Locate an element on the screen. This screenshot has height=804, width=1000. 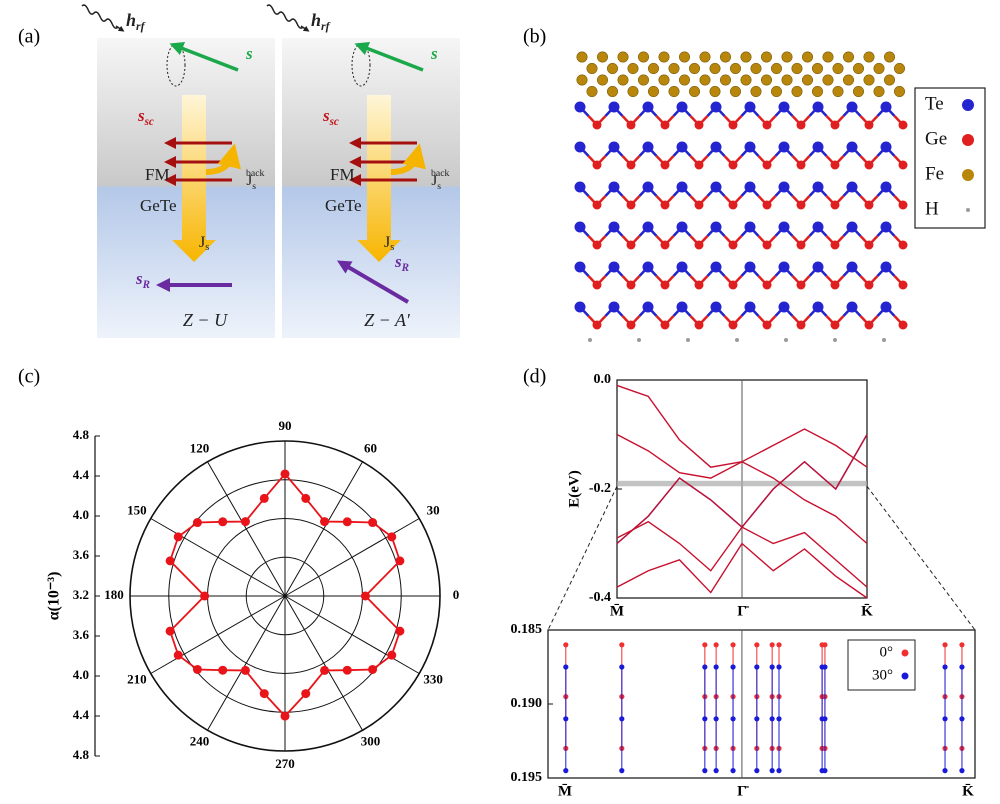
j-back-label-sup: back is located at coordinates (440, 173).